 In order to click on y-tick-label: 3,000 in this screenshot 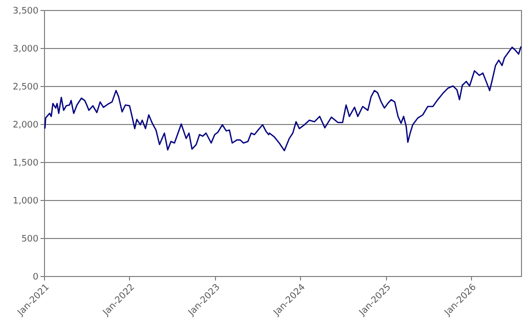, I will do `click(25, 49)`.